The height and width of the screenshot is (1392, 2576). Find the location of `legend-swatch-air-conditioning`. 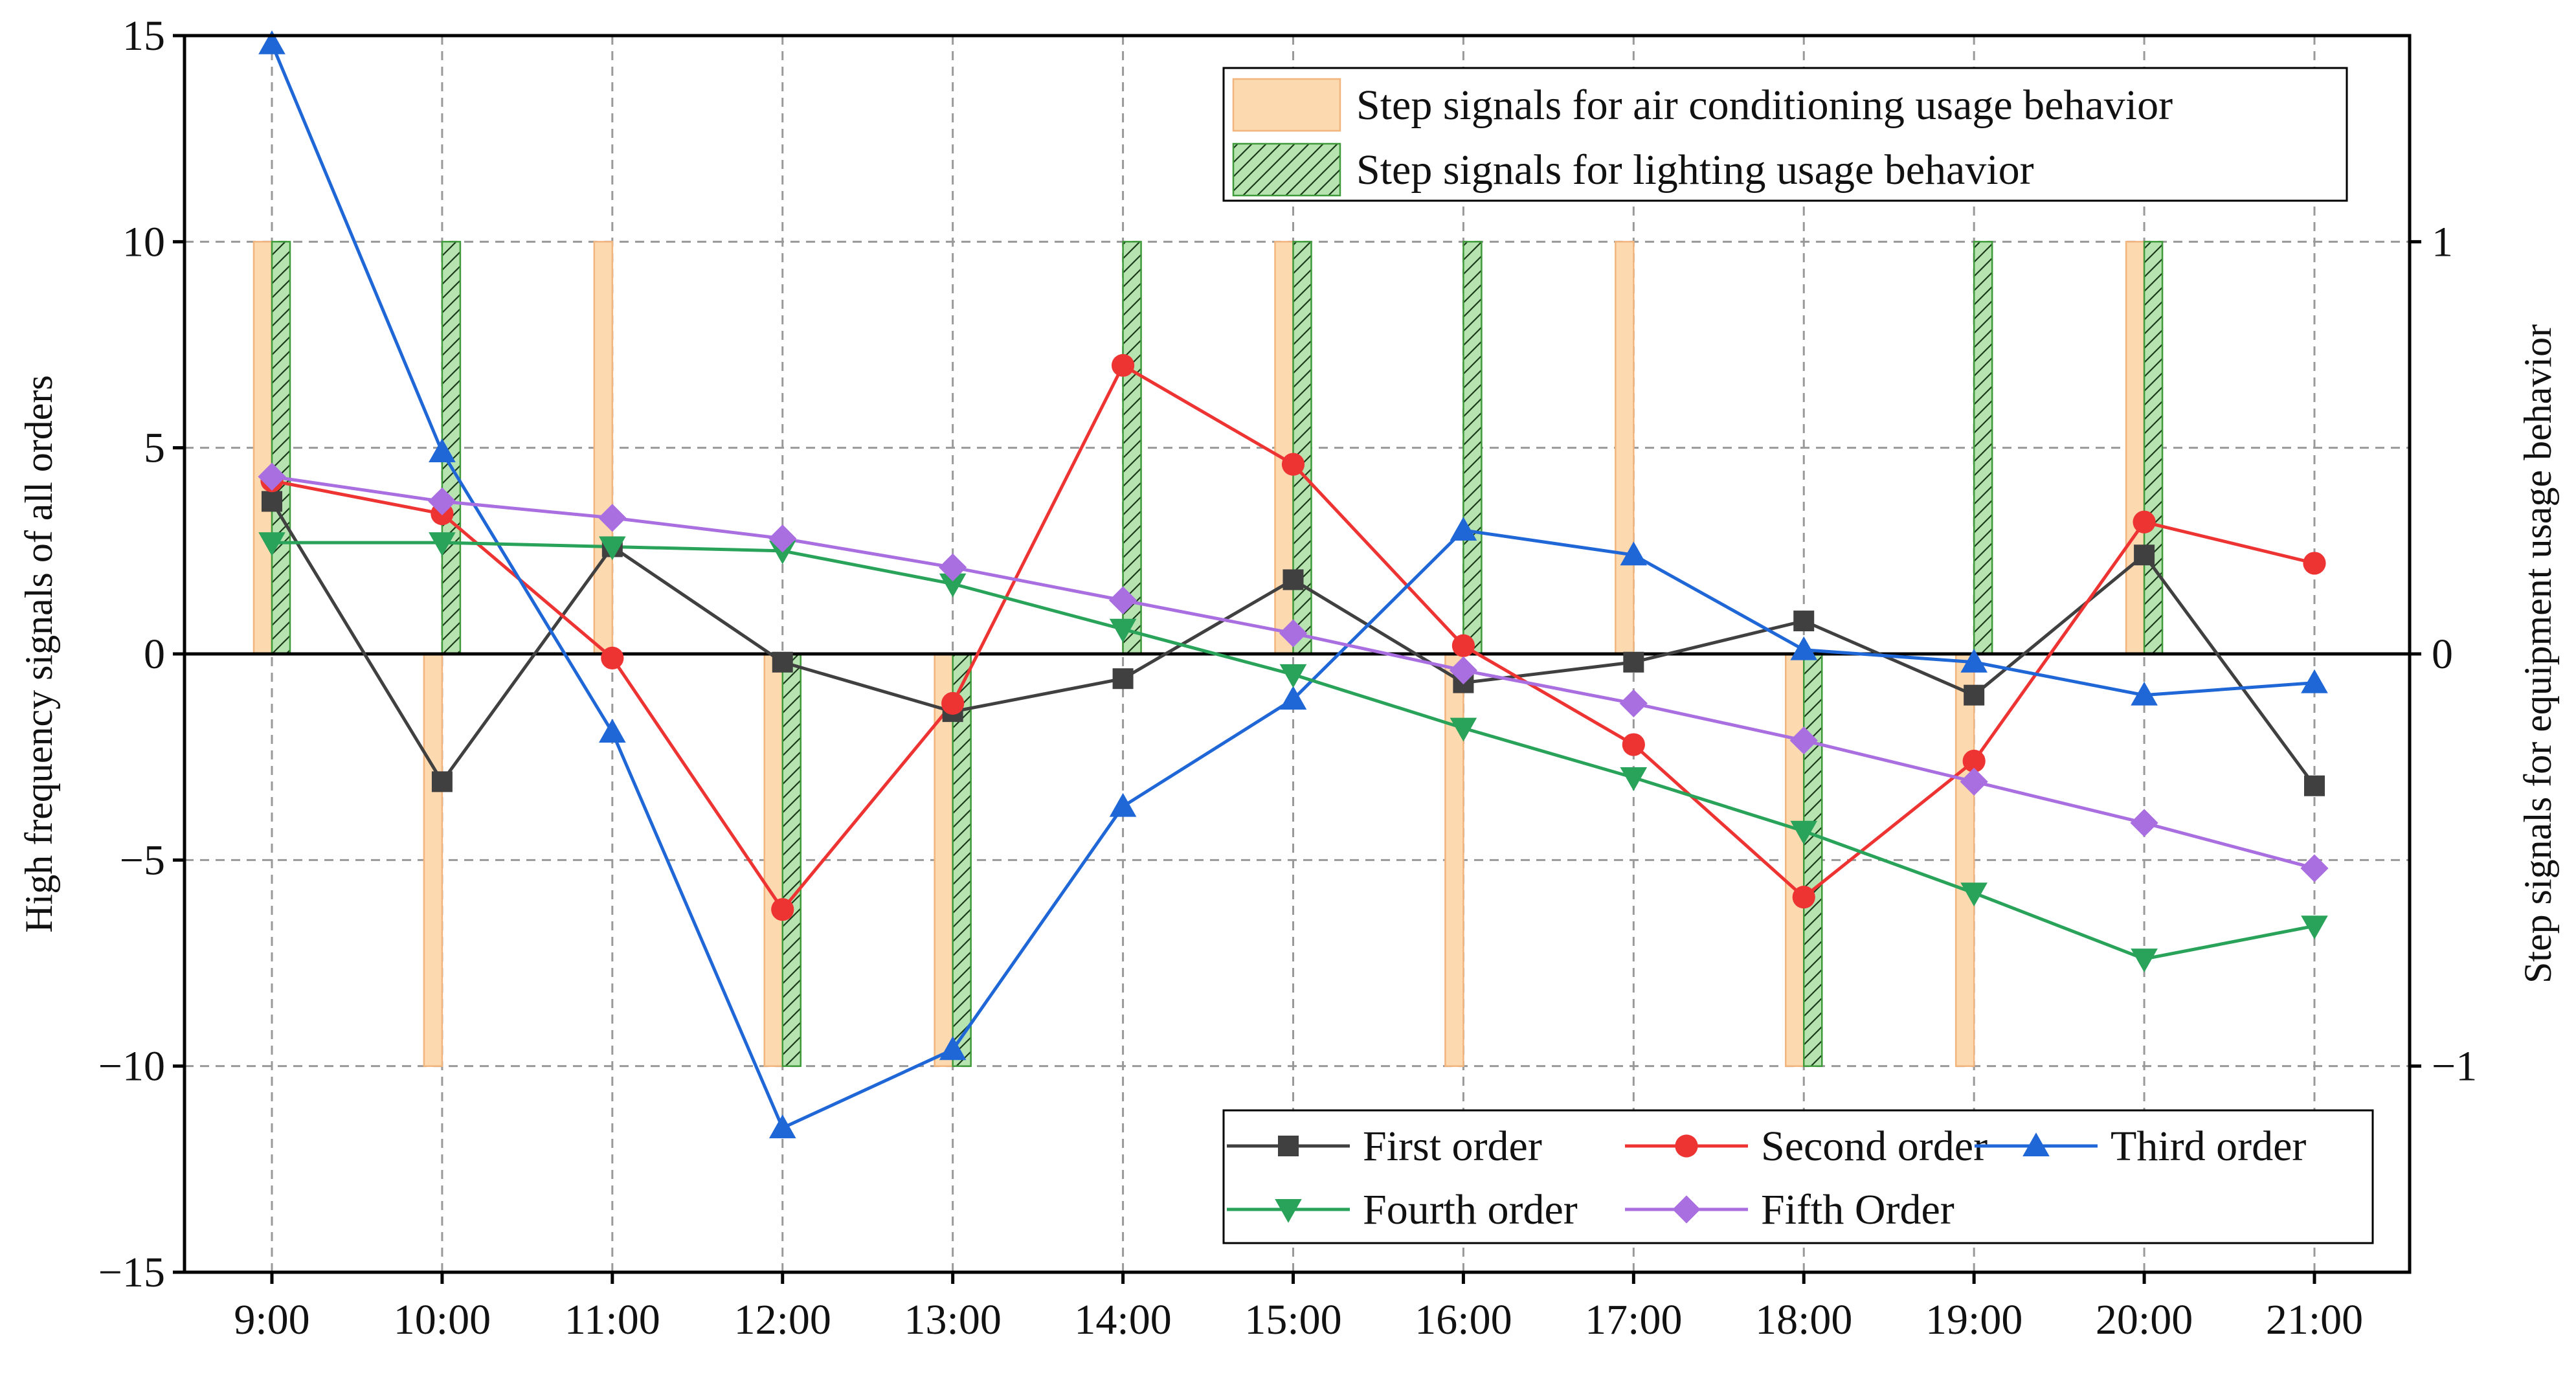

legend-swatch-air-conditioning is located at coordinates (1286, 105).